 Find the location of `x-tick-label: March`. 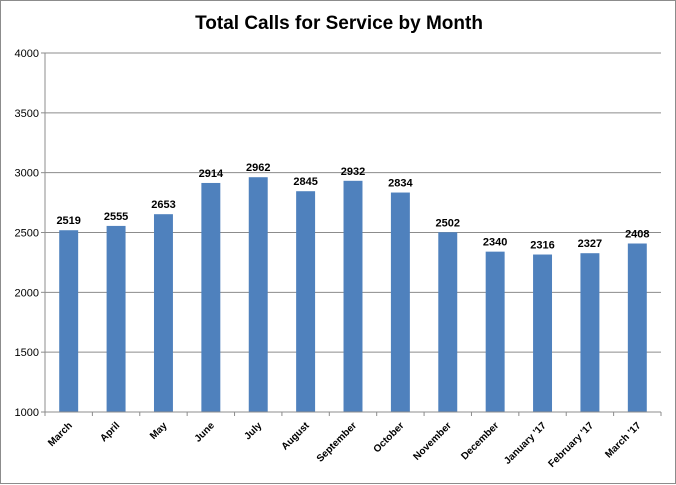

x-tick-label: March is located at coordinates (60, 434).